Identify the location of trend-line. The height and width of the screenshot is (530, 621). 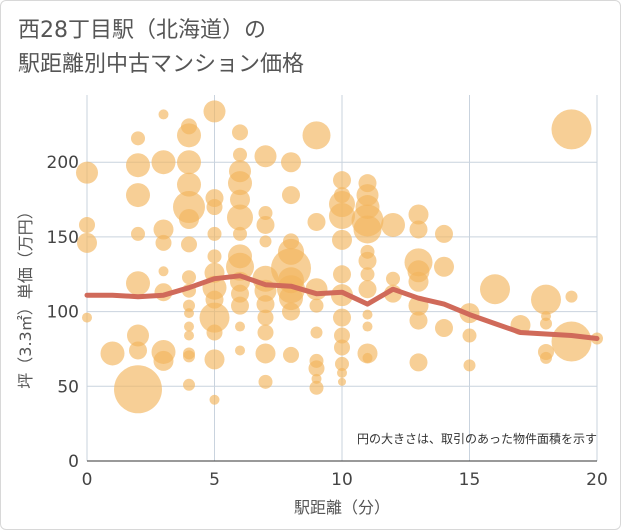
(342, 307).